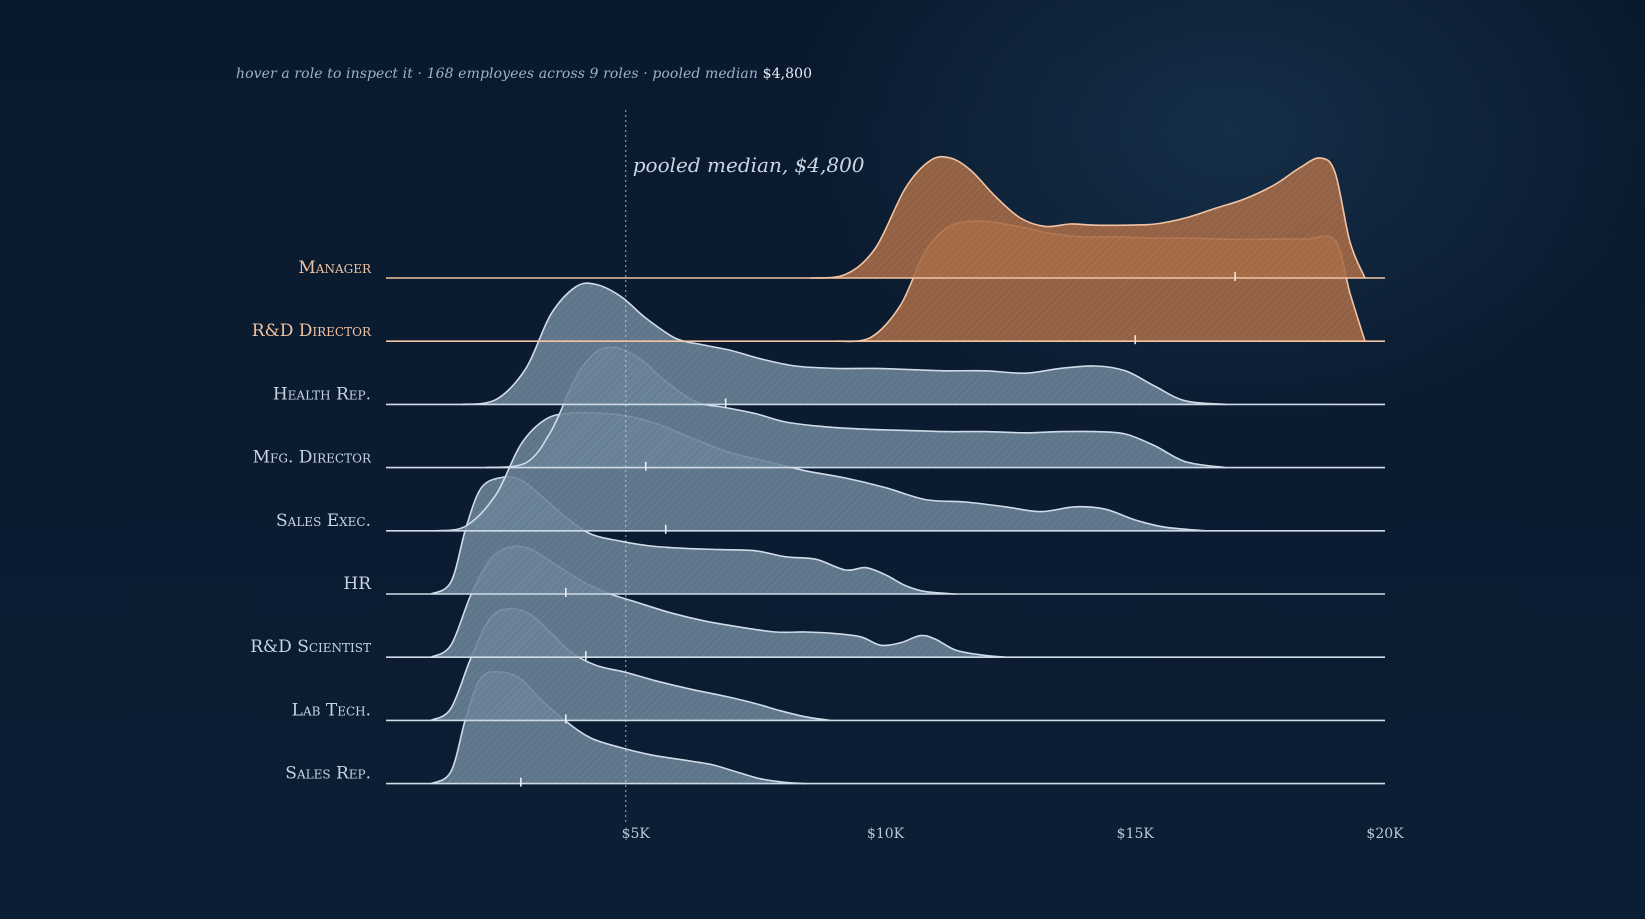  What do you see at coordinates (312, 458) in the screenshot?
I see `role-label: Mfg. Director` at bounding box center [312, 458].